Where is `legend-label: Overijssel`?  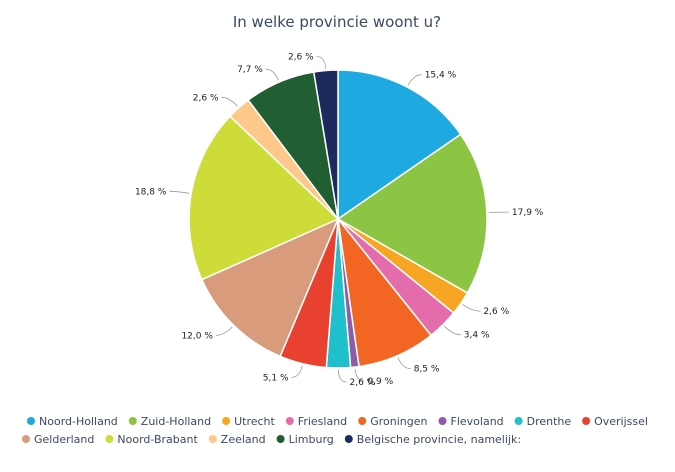 legend-label: Overijssel is located at coordinates (621, 421).